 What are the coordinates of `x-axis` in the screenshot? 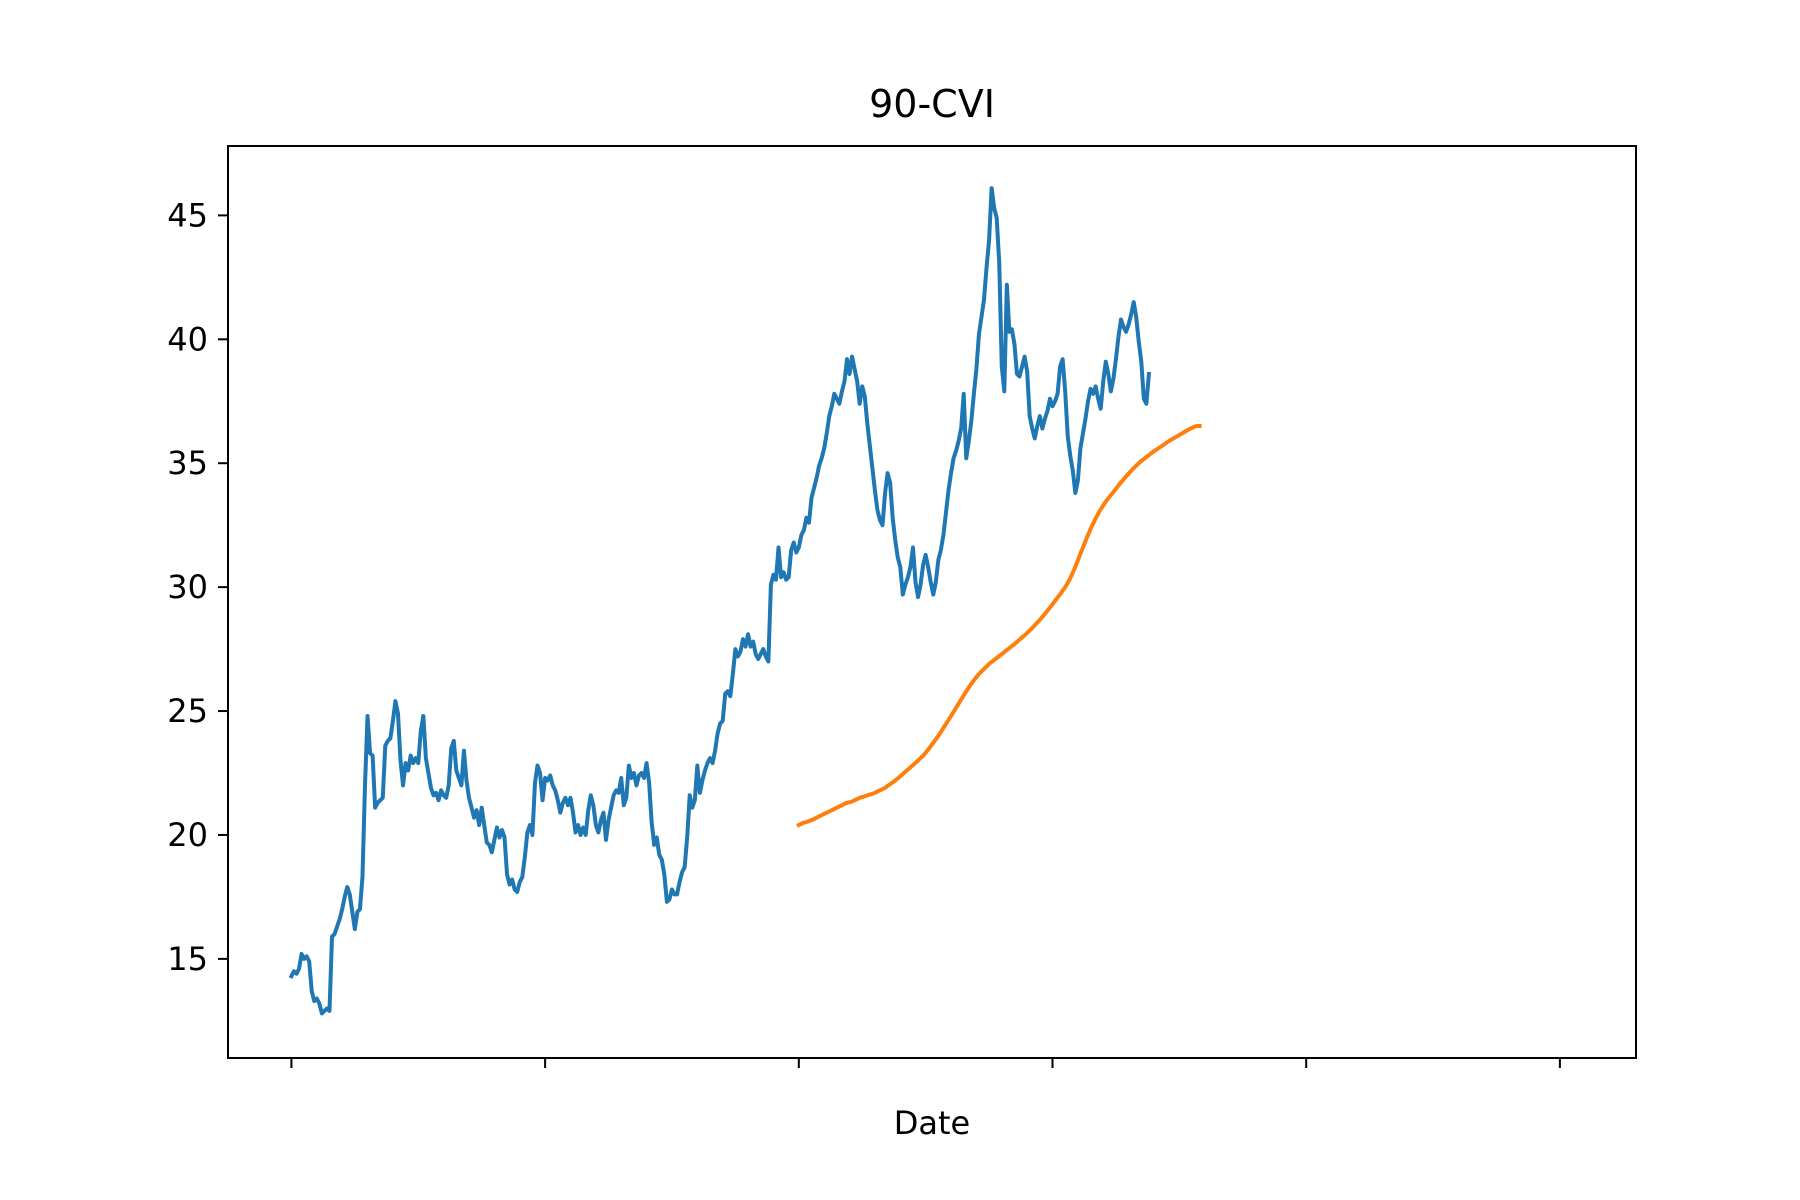 It's located at (925, 1063).